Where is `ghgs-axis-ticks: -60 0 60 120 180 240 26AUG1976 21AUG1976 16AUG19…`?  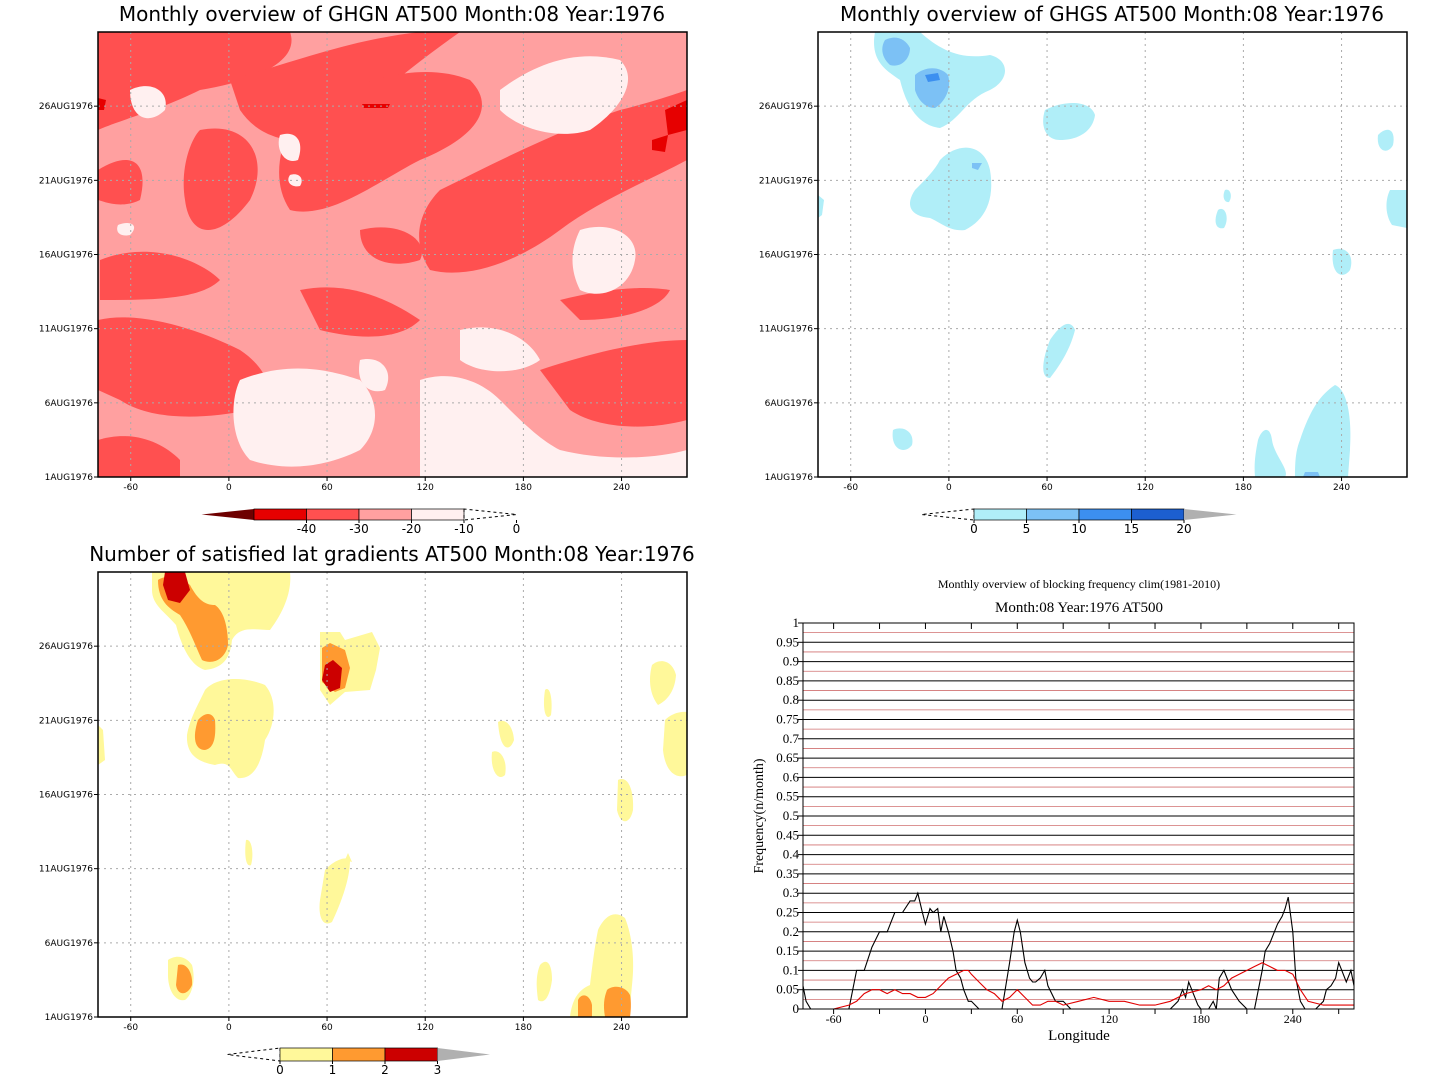 ghgs-axis-ticks: -60 0 60 120 180 240 26AUG1976 21AUG1976 16AUG19… is located at coordinates (1054, 297).